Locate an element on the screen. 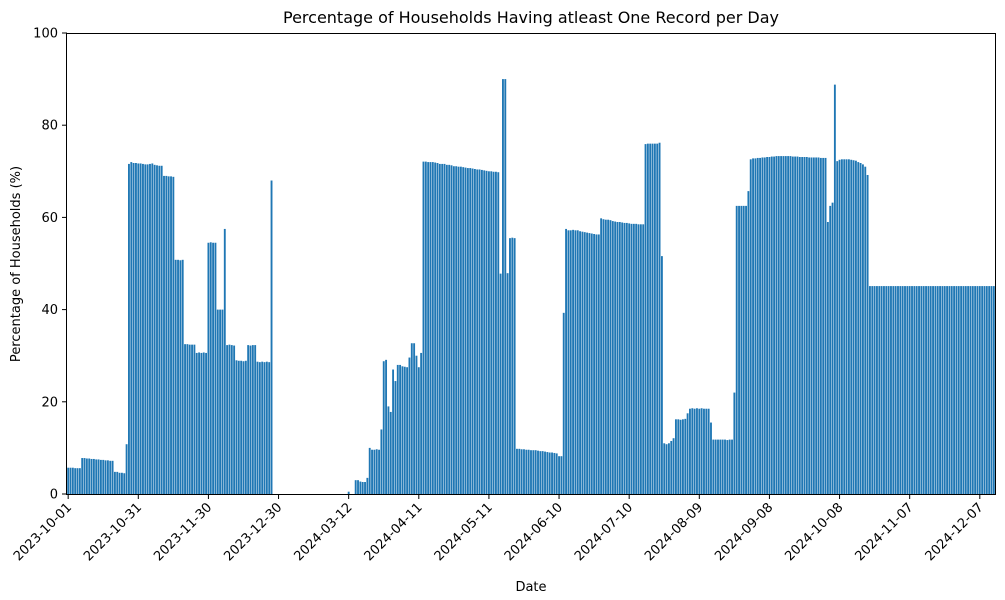  x-tick-label: 2024-07-10 is located at coordinates (604, 532).